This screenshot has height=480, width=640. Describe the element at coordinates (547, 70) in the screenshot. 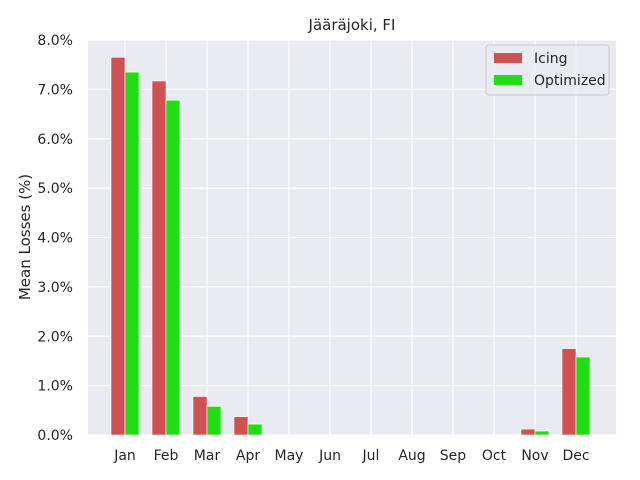

I see `legend: Icing Optimized` at that location.